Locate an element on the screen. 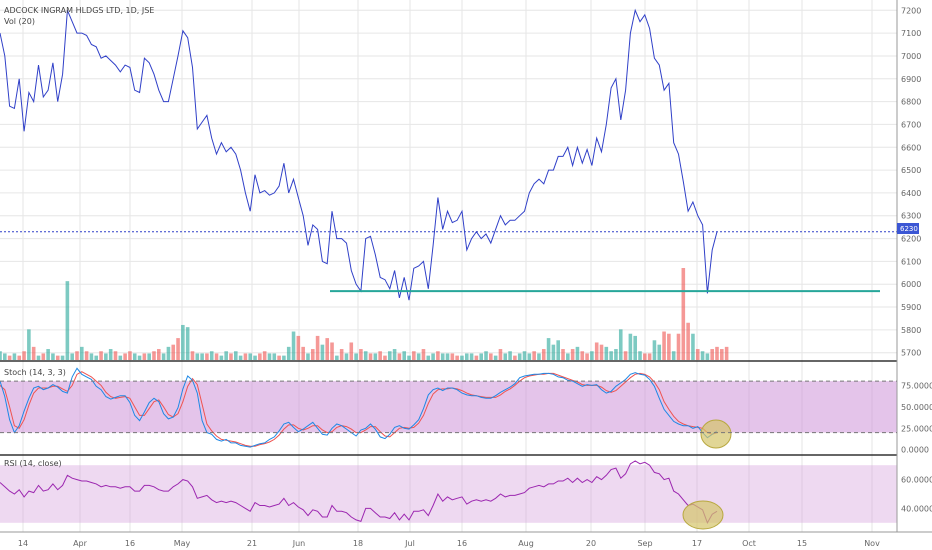  rsi-y-tick-label: 60.0000 is located at coordinates (916, 480).